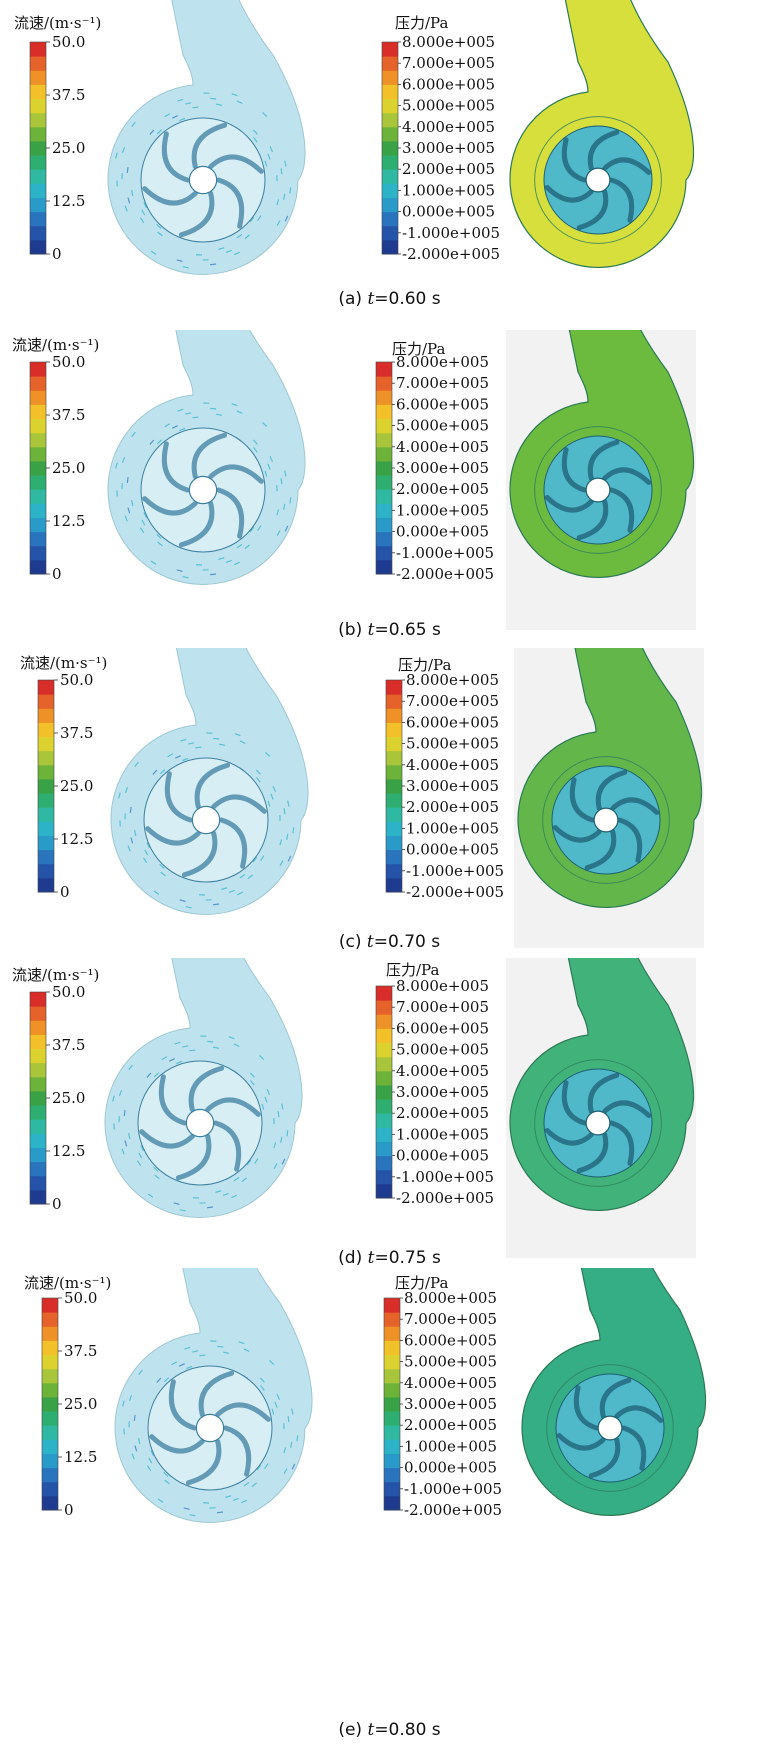  I want to click on pressure-pump, so click(609, 798).